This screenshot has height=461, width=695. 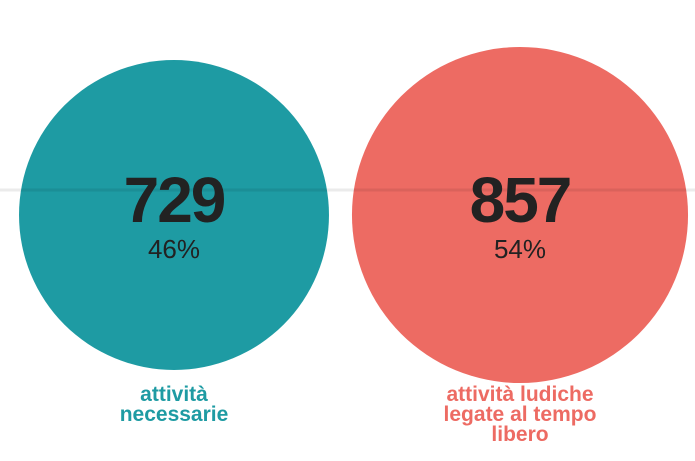 What do you see at coordinates (520, 414) in the screenshot?
I see `category-label: attività ludiche legate al tempo libero` at bounding box center [520, 414].